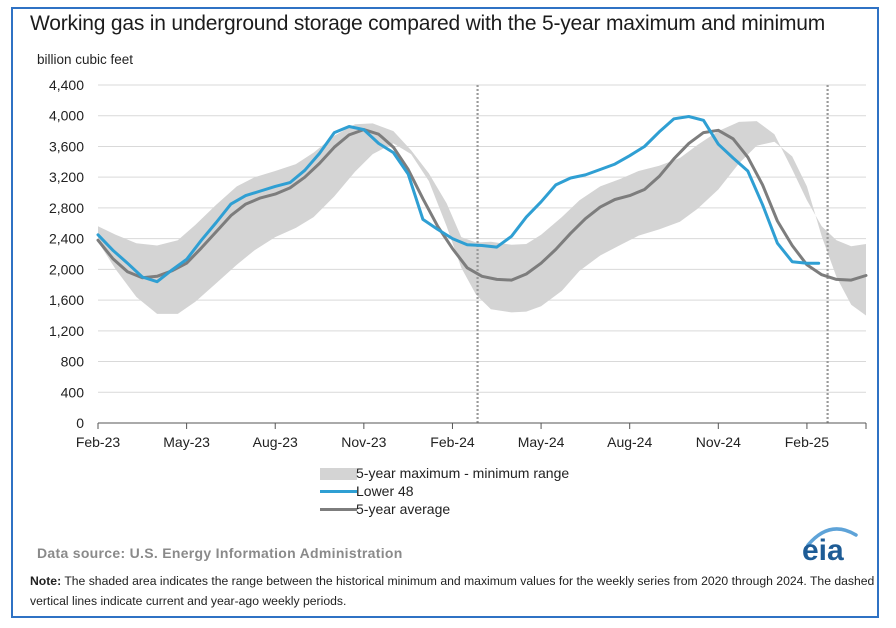  What do you see at coordinates (66, 300) in the screenshot?
I see `y-tick-label: 1,600` at bounding box center [66, 300].